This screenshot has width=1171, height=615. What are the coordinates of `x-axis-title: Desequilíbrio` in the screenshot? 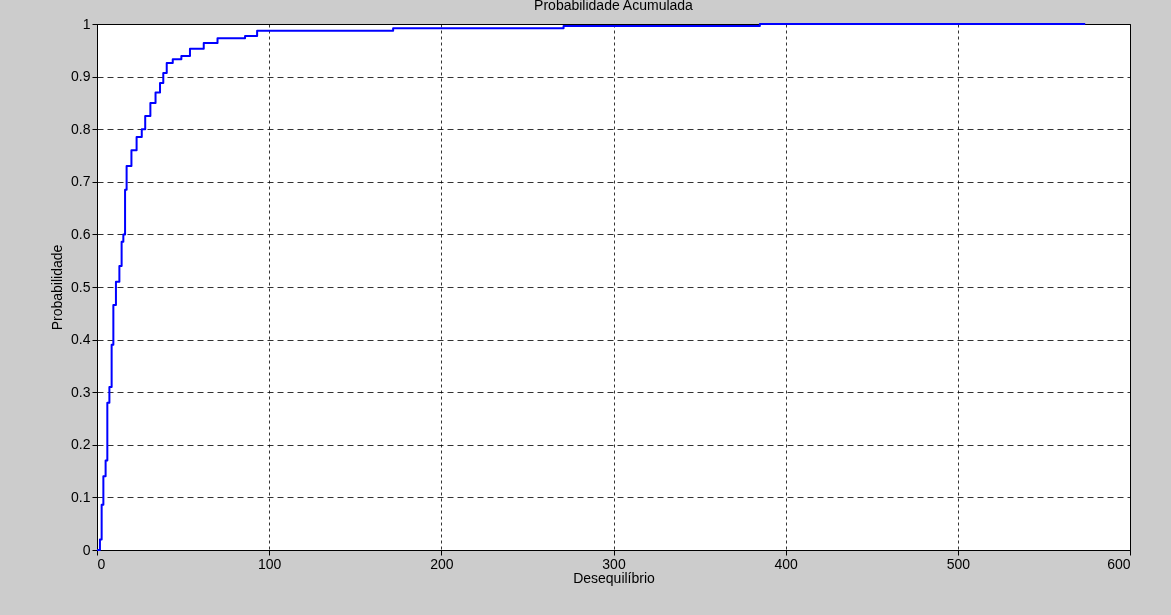 It's located at (614, 577).